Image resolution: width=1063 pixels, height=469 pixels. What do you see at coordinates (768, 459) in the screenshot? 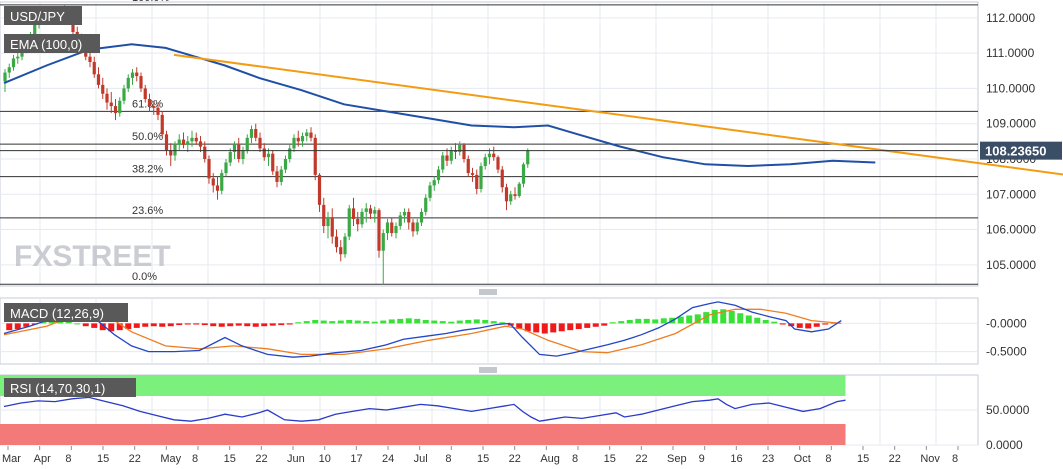
I see `time-tick-label: 23` at bounding box center [768, 459].